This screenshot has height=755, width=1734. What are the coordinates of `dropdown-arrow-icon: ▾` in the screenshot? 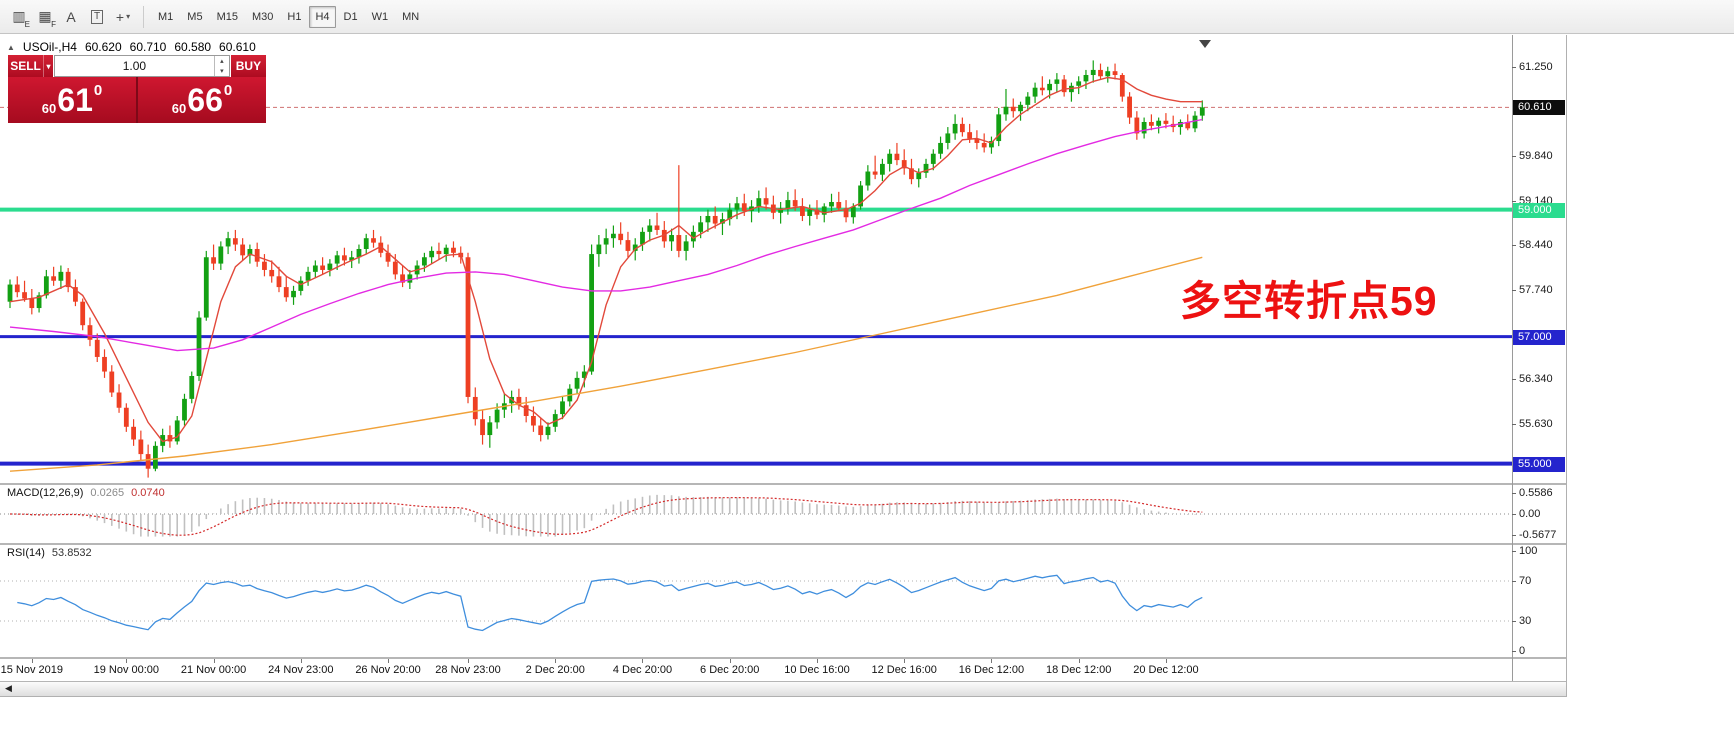 It's located at (128, 16).